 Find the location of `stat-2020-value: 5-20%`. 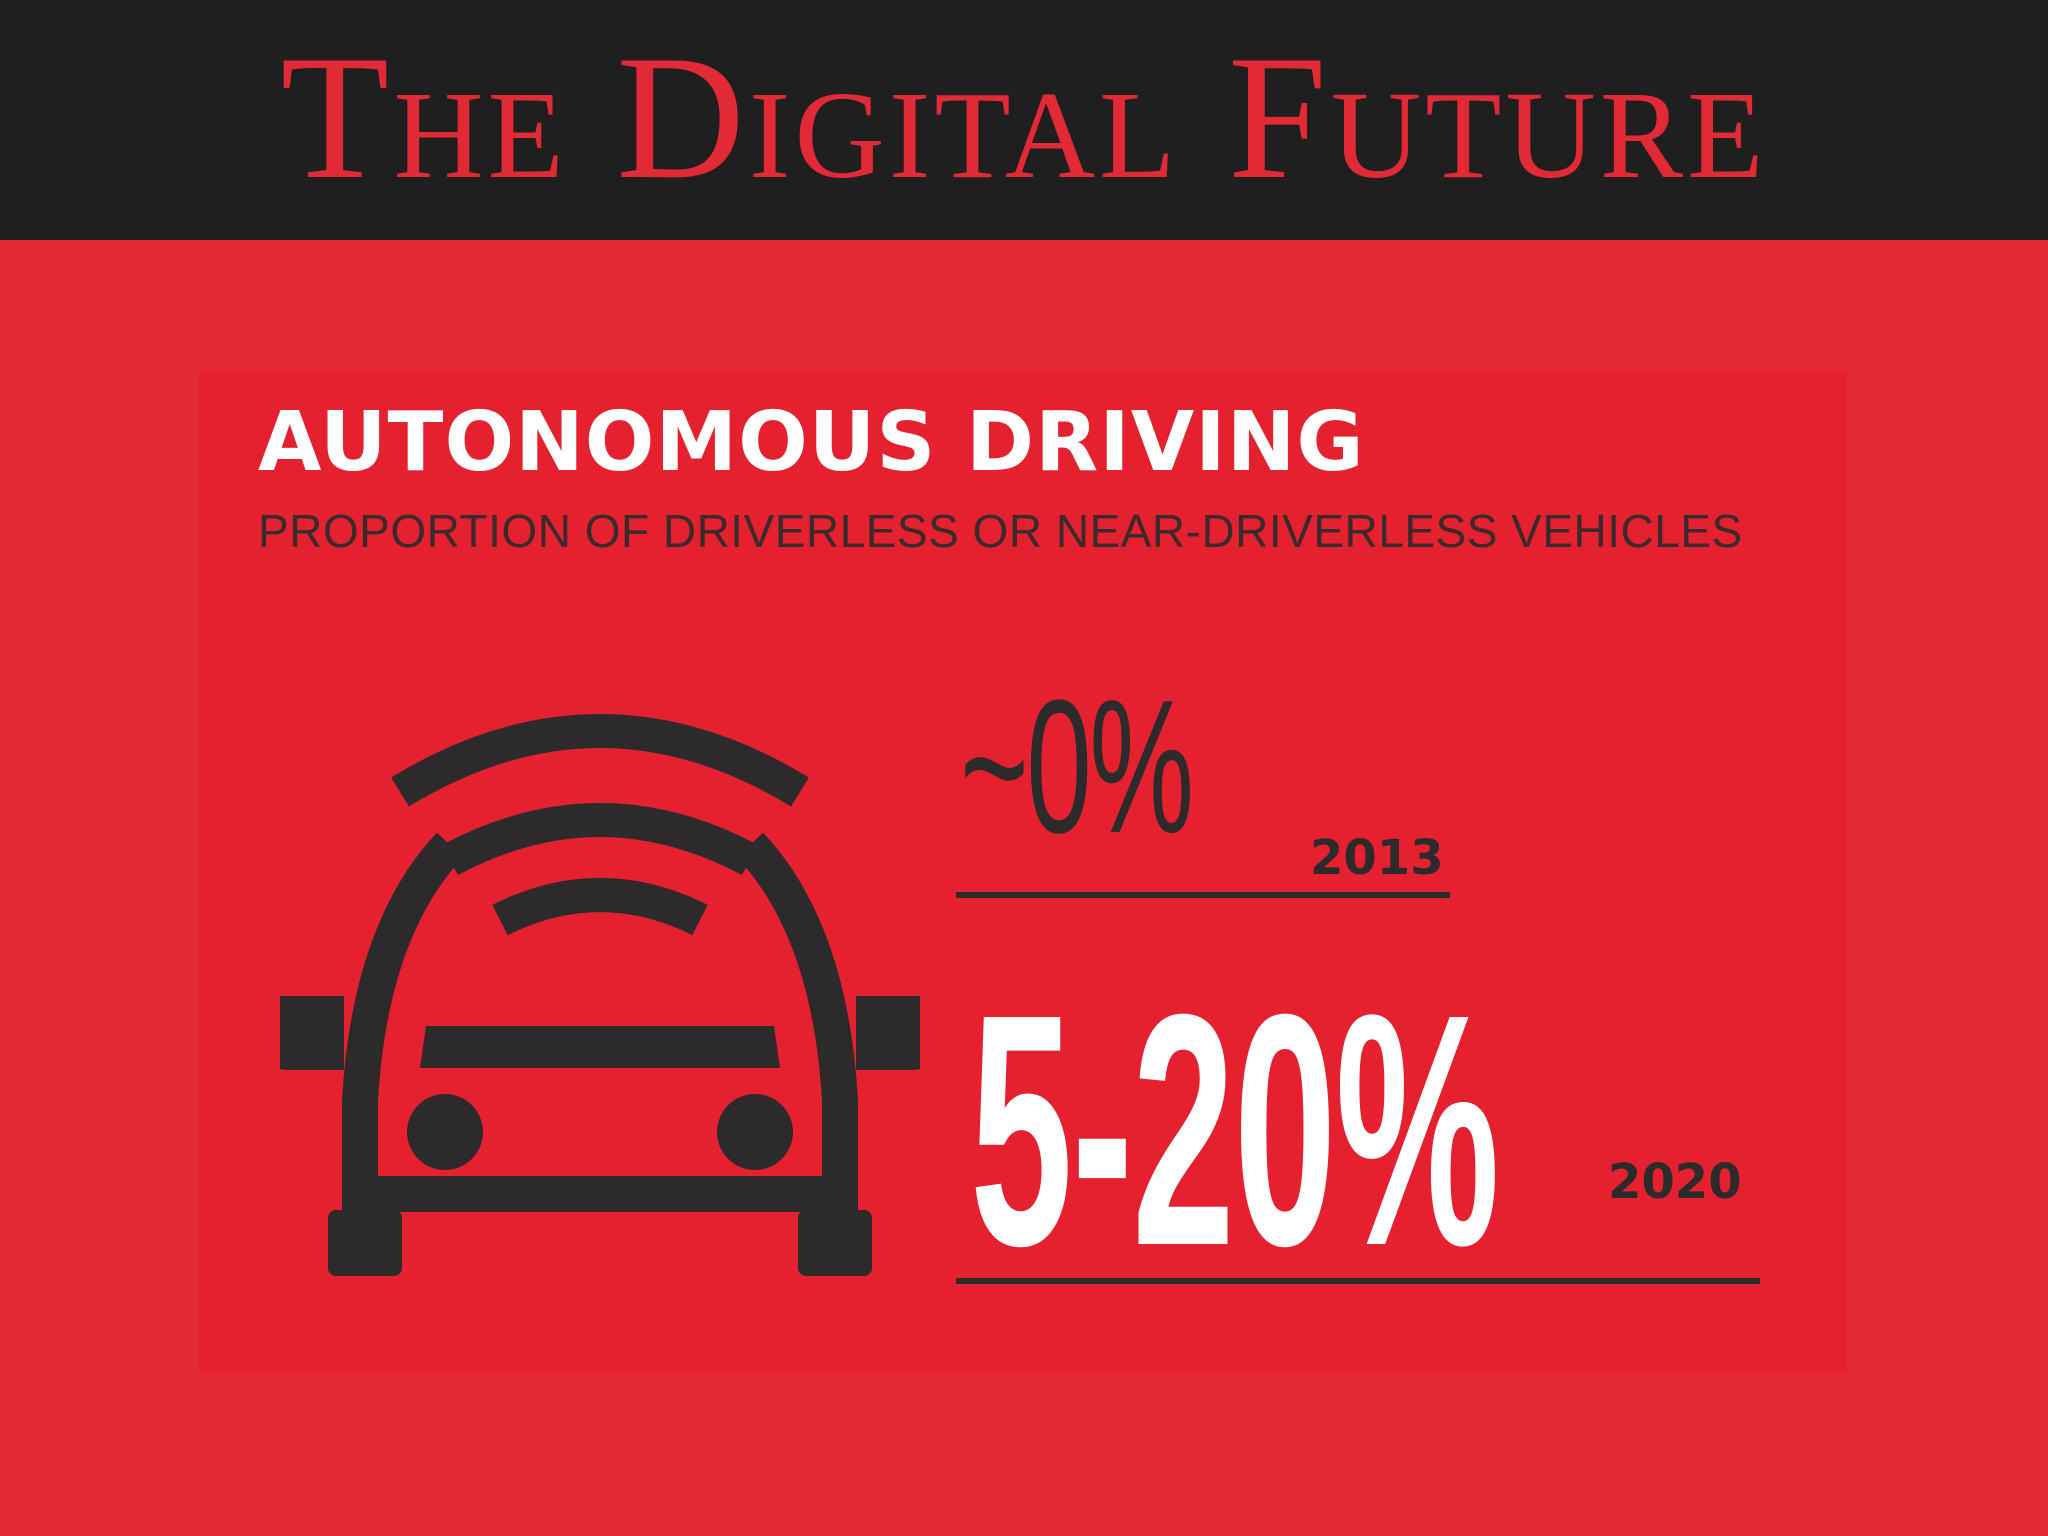

stat-2020-value: 5-20% is located at coordinates (1235, 1129).